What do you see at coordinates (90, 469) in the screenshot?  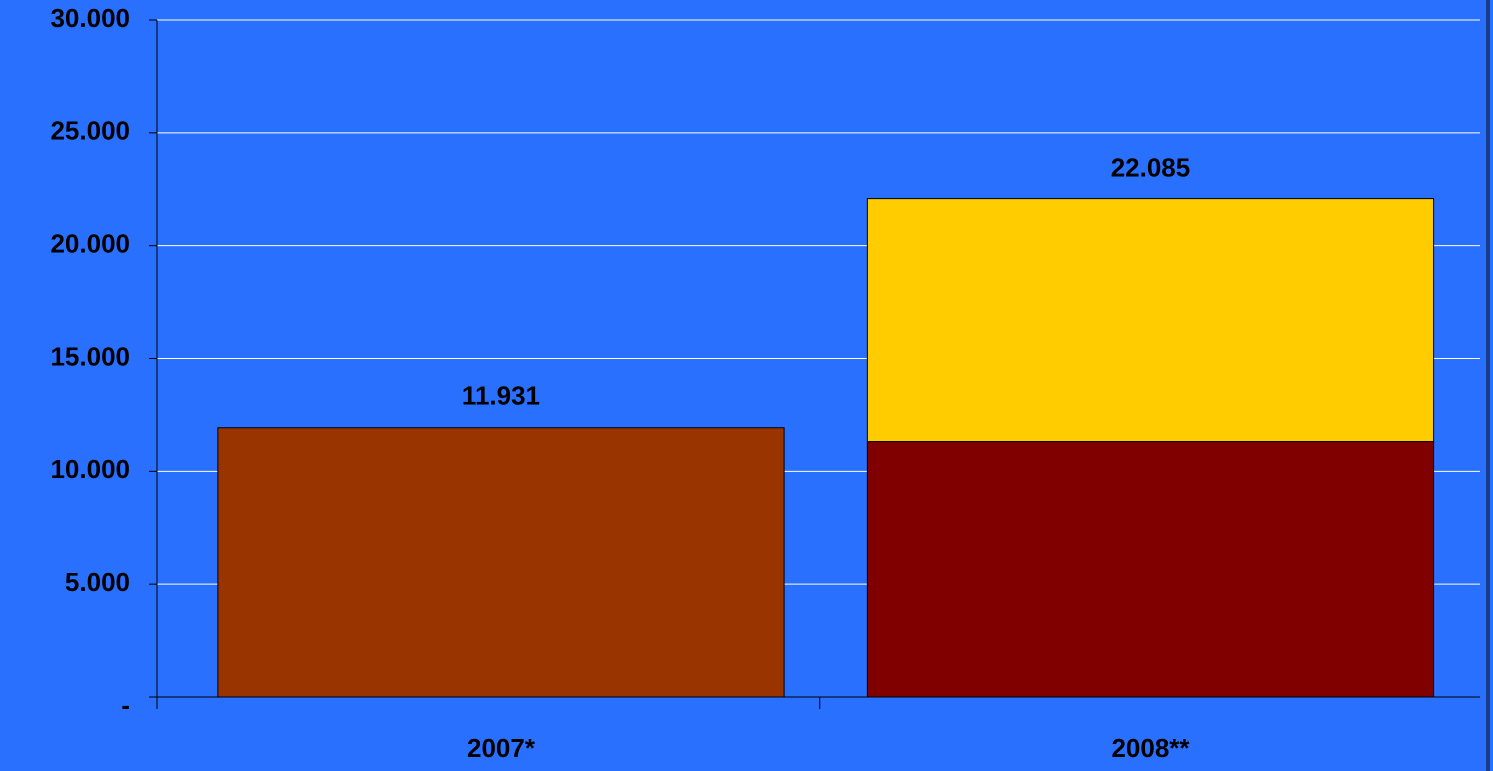 I see `y-tick-label: 10.000` at bounding box center [90, 469].